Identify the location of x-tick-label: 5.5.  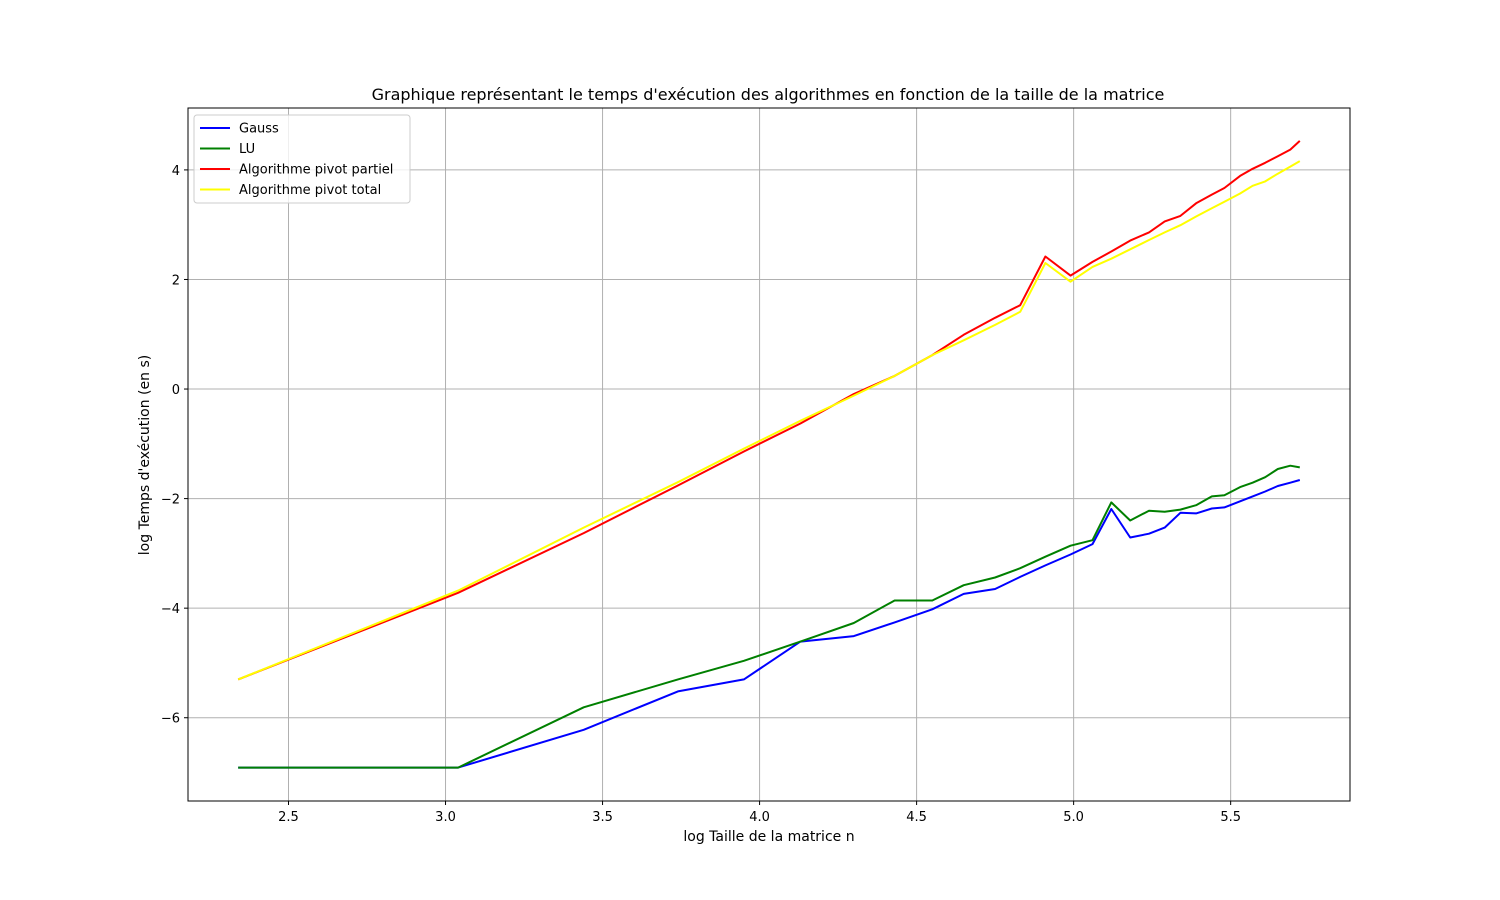
(1230, 817).